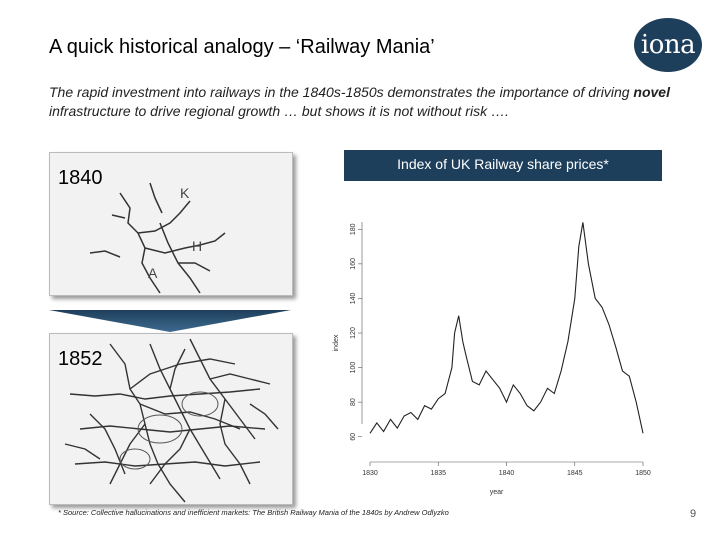 The height and width of the screenshot is (540, 720). Describe the element at coordinates (575, 473) in the screenshot. I see `x-tick-label: 1845` at that location.